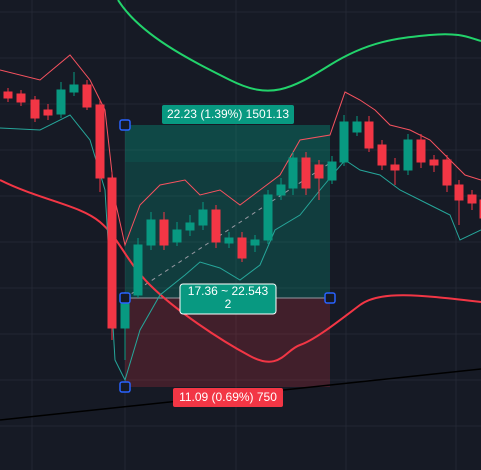  I want to click on target-label-box, so click(228, 114).